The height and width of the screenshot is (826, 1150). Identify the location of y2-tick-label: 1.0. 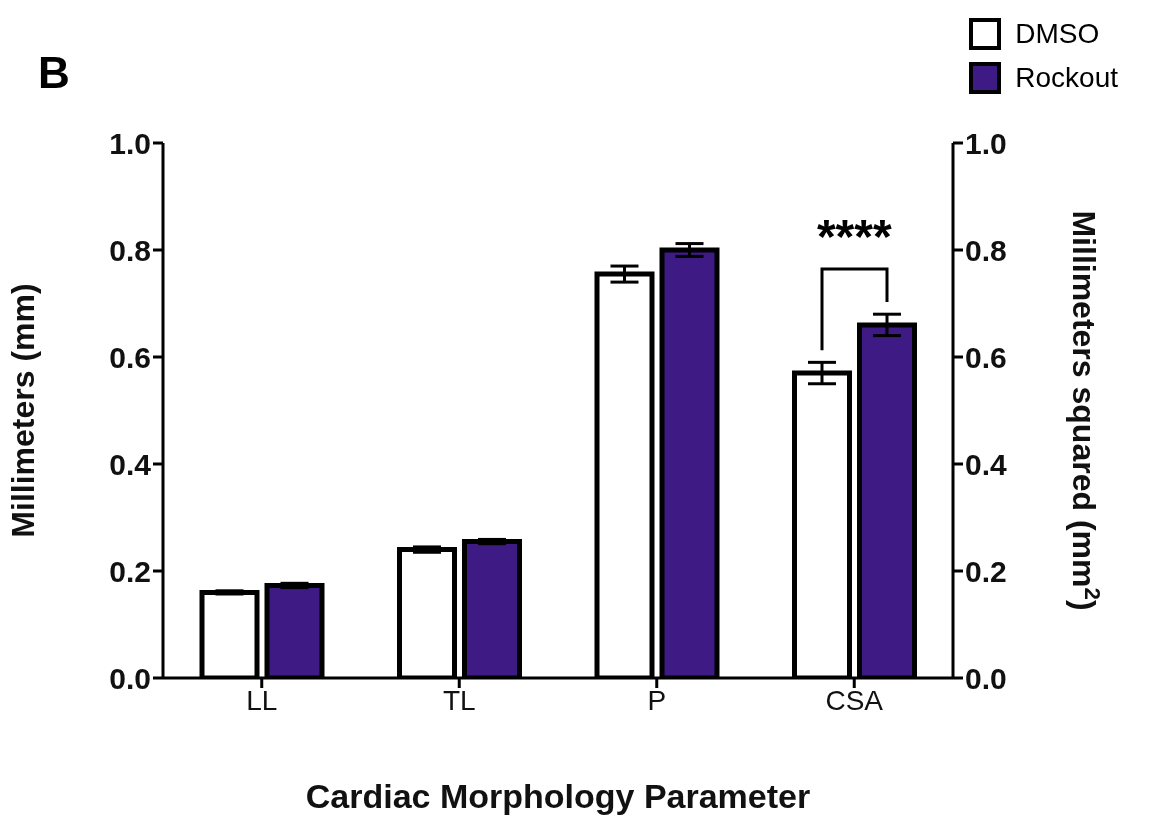
(986, 143).